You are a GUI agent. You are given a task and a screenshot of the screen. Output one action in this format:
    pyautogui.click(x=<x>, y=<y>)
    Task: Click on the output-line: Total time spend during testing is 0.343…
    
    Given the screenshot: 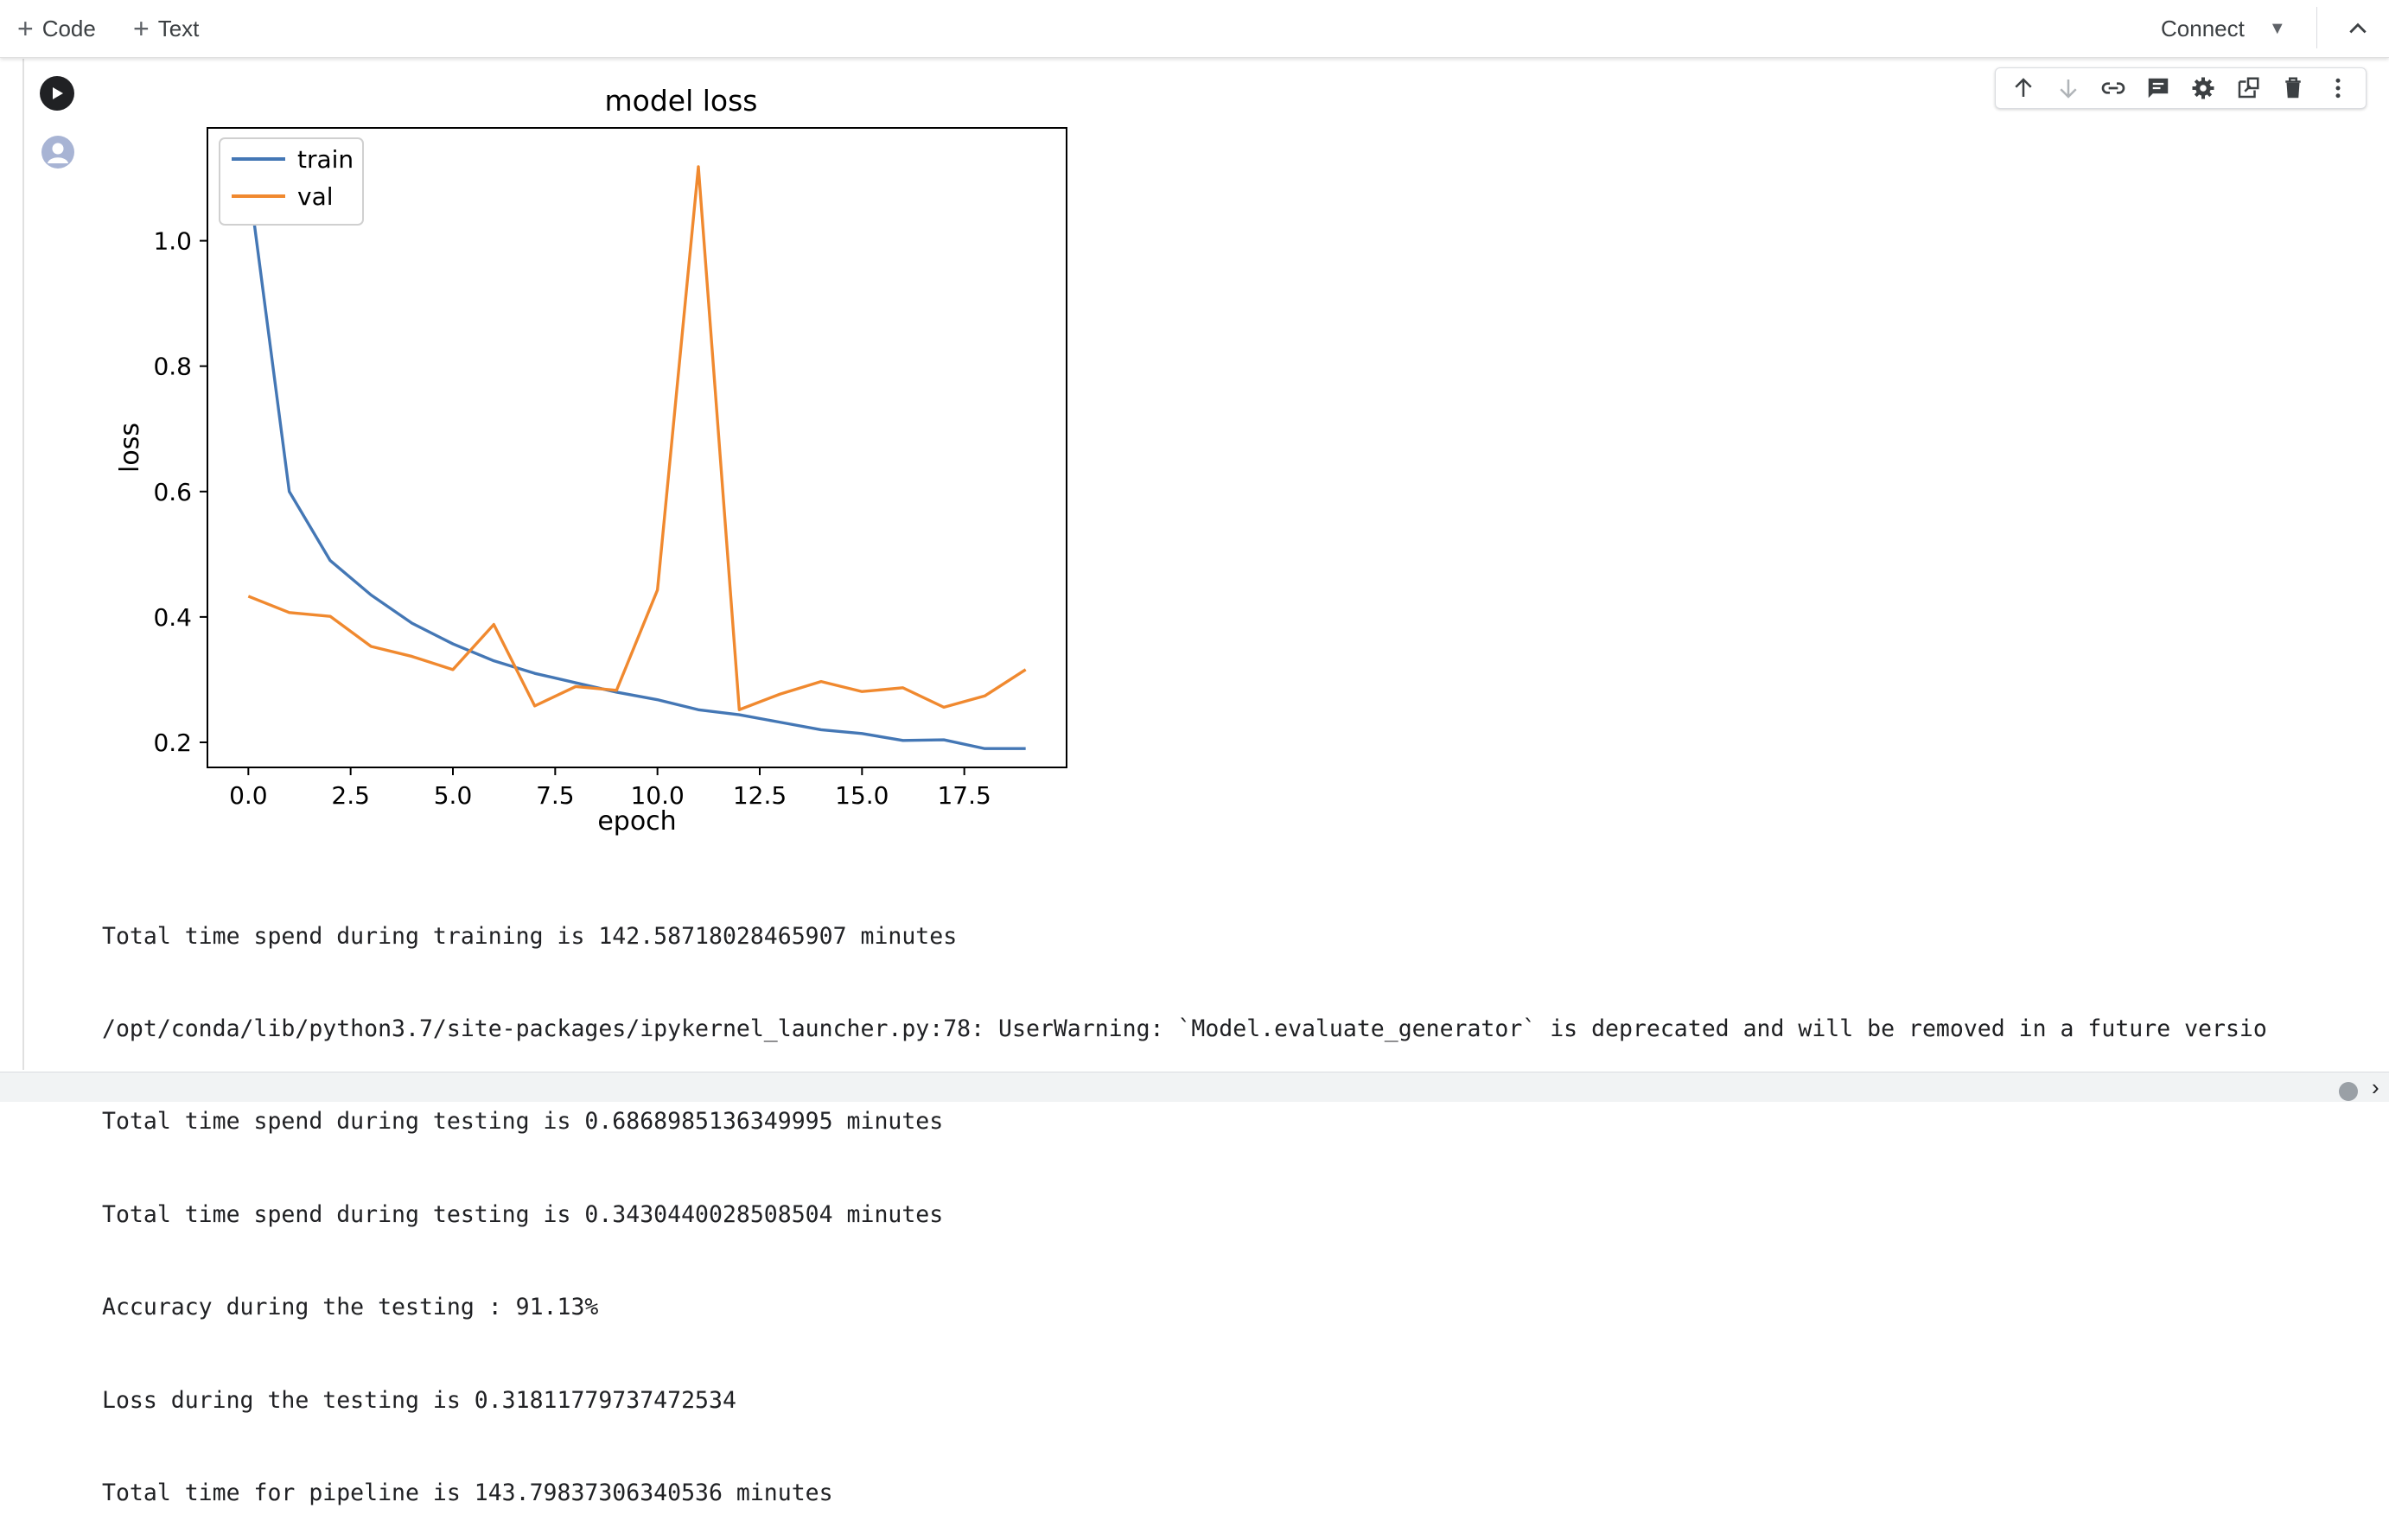 What is the action you would take?
    pyautogui.click(x=1243, y=1215)
    